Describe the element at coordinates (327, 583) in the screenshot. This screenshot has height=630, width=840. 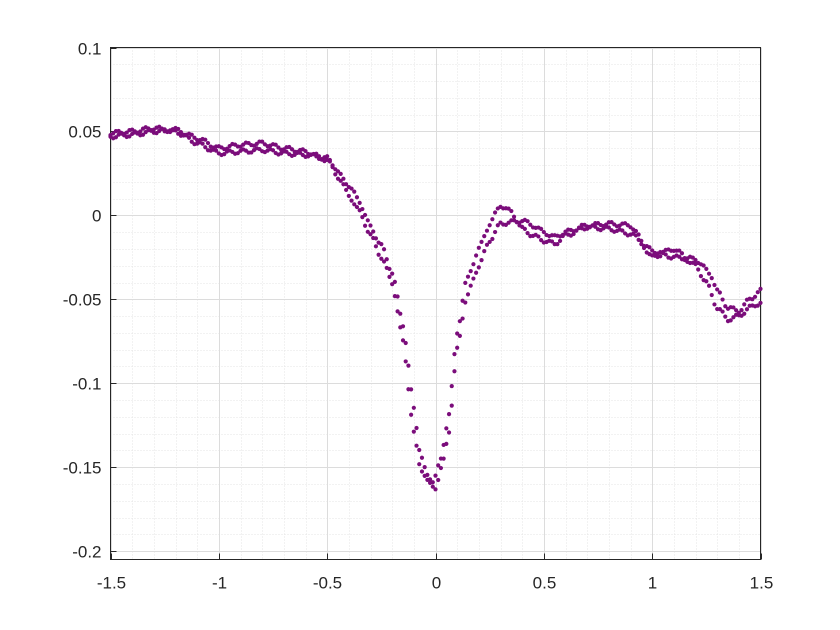
I see `x-tick-label: -0.5` at that location.